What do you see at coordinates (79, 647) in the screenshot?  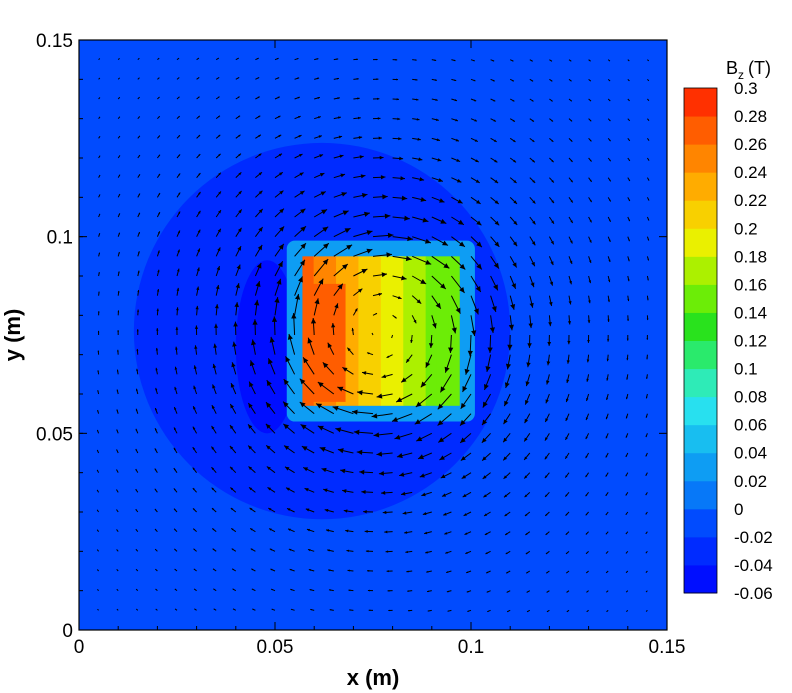 I see `x-tick-label: 0` at bounding box center [79, 647].